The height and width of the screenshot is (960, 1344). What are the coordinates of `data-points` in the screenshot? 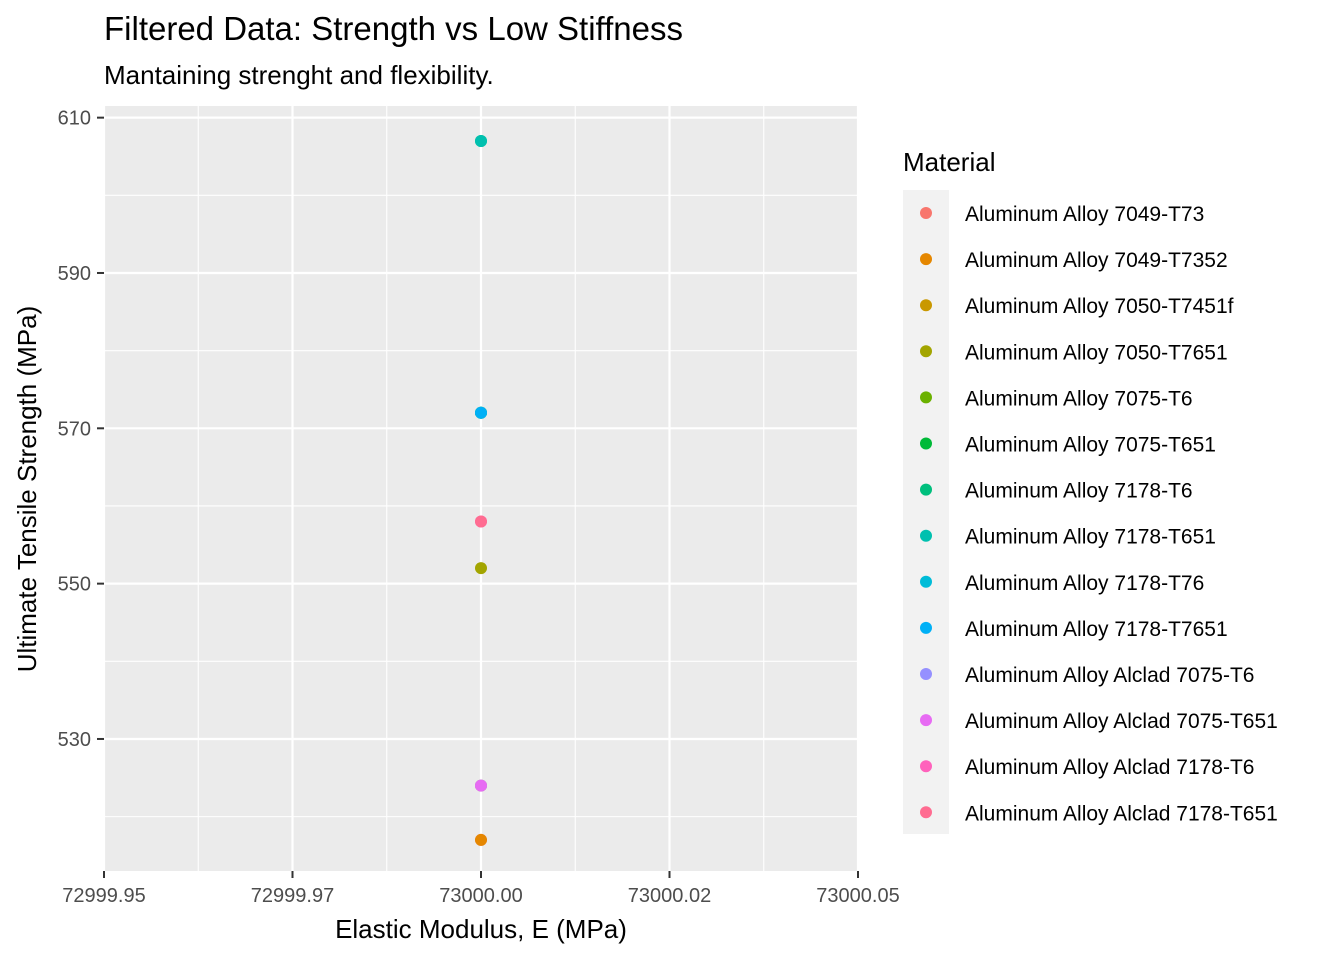 It's located at (481, 490).